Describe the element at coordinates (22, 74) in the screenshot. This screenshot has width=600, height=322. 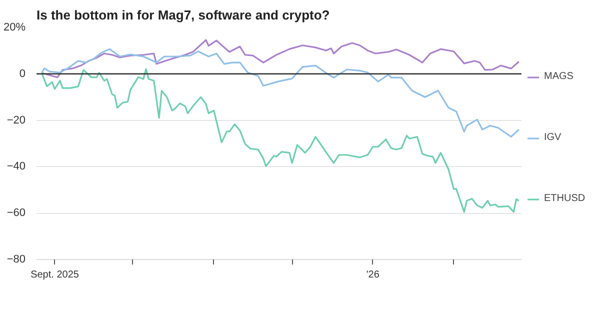
I see `y-tick-label: 0` at that location.